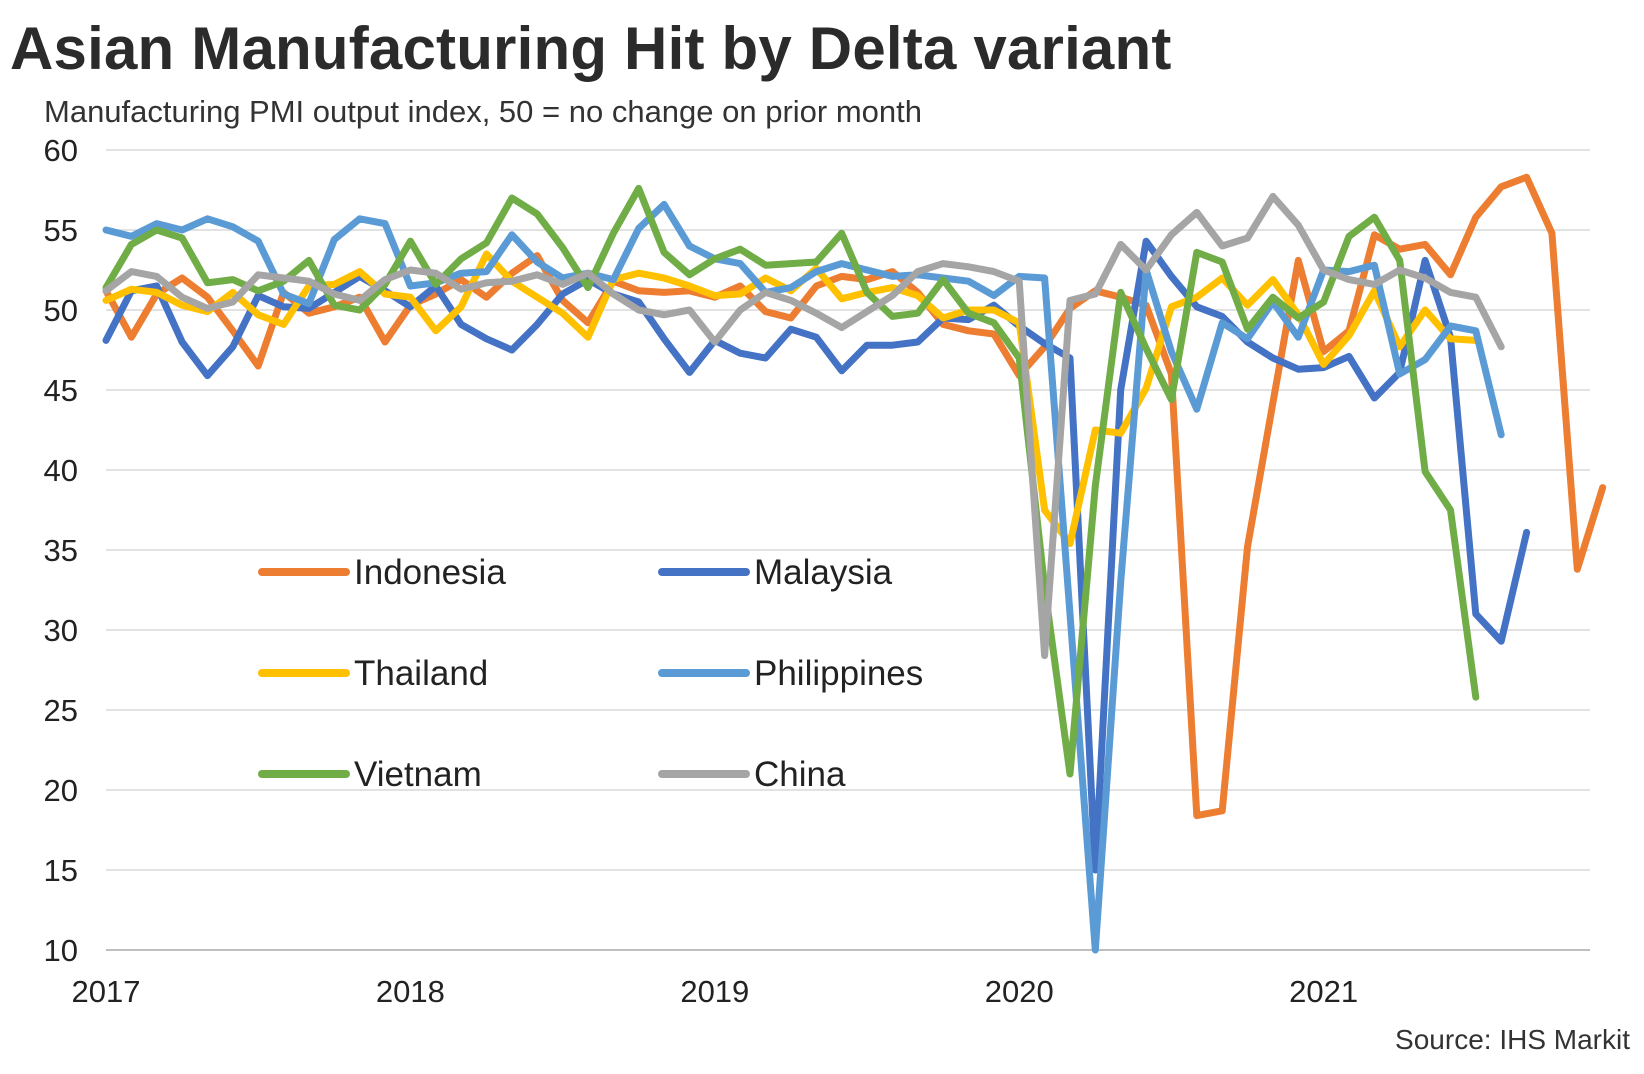 This screenshot has width=1644, height=1074. Describe the element at coordinates (410, 991) in the screenshot. I see `x-tick-label: 2018` at that location.